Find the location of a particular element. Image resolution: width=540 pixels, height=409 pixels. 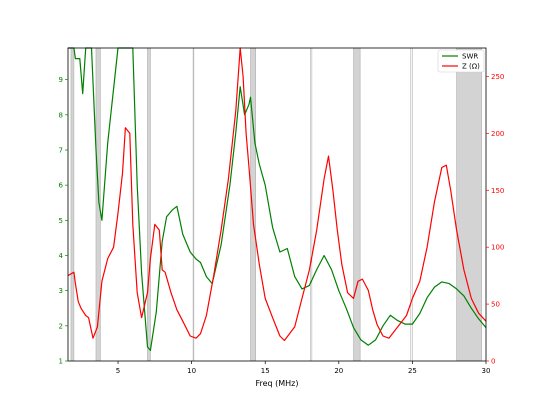

x-tick-label: 10 is located at coordinates (191, 371).